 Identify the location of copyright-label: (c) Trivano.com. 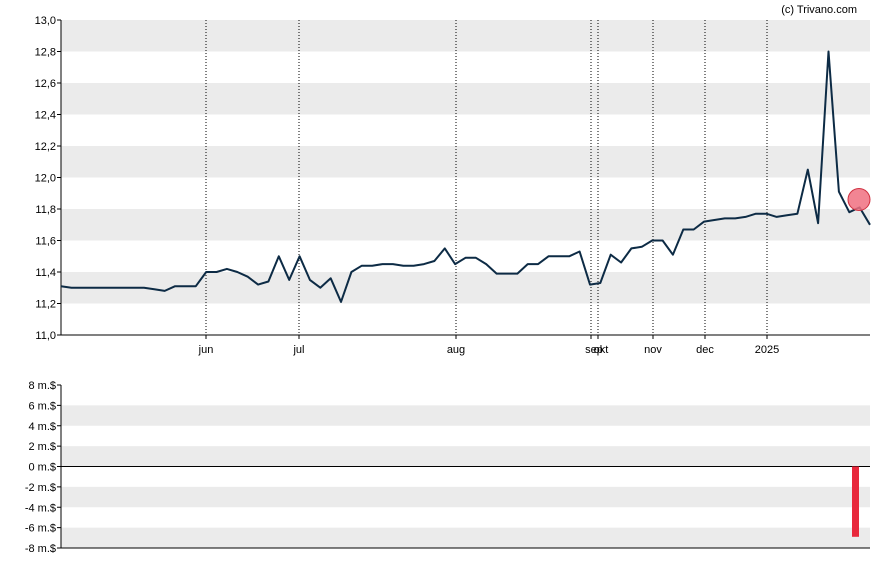
(819, 10).